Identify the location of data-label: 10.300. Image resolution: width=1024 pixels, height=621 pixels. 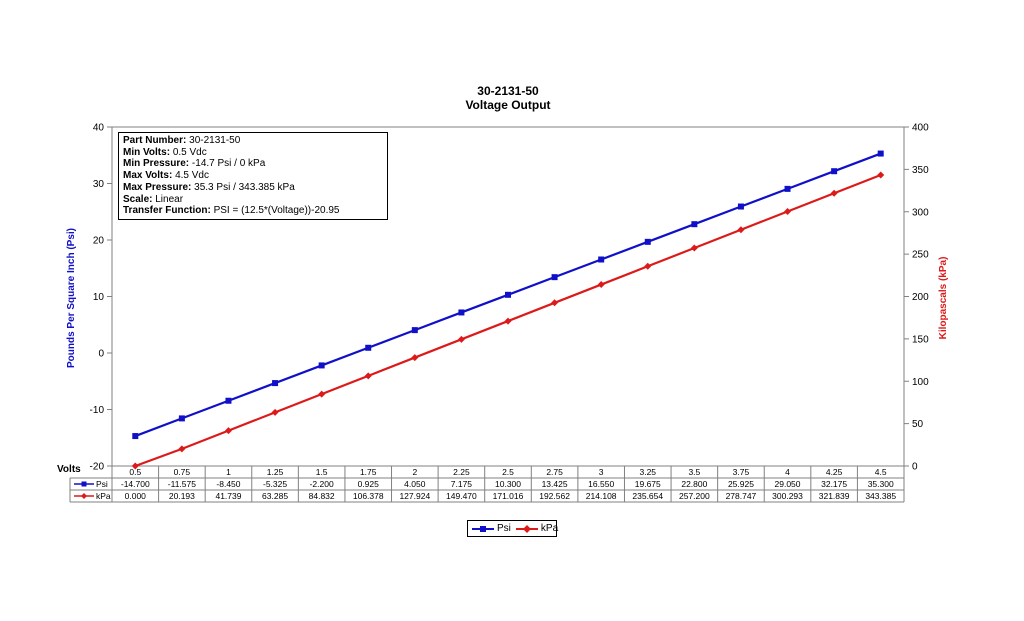
(508, 484).